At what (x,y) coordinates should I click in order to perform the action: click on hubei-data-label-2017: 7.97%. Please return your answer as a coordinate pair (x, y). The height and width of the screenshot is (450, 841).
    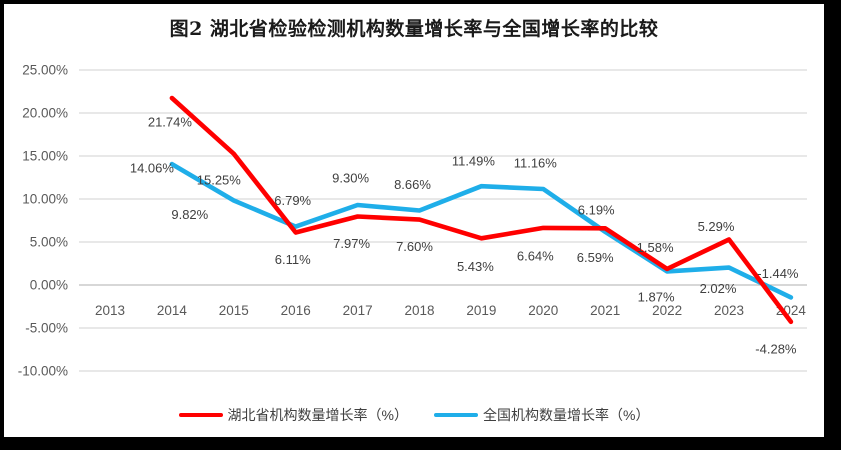
    Looking at the image, I should click on (351, 243).